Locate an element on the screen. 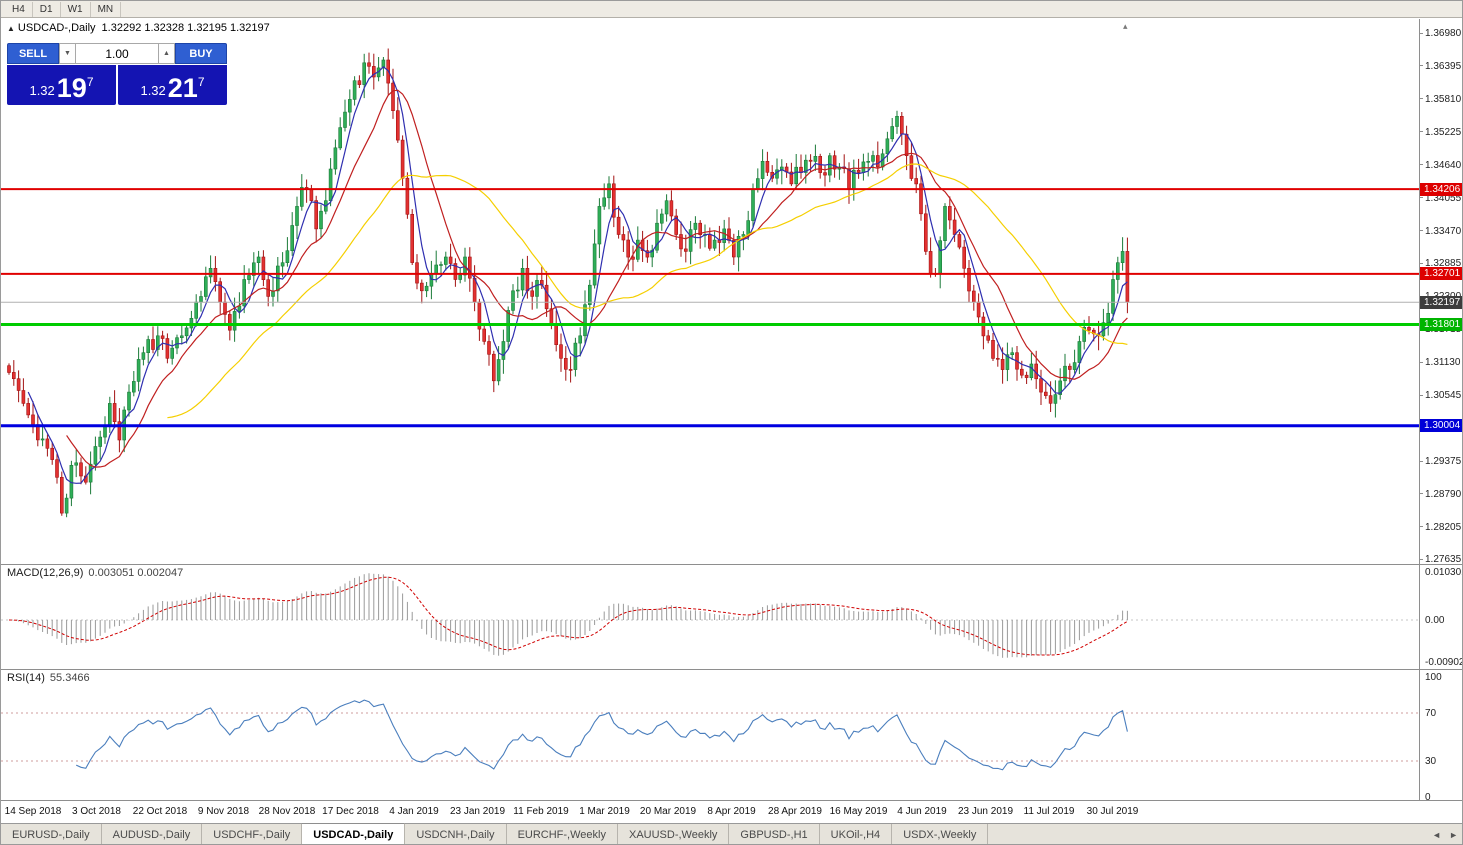 This screenshot has width=1463, height=845. volume-increase-button: ▲ is located at coordinates (166, 53).